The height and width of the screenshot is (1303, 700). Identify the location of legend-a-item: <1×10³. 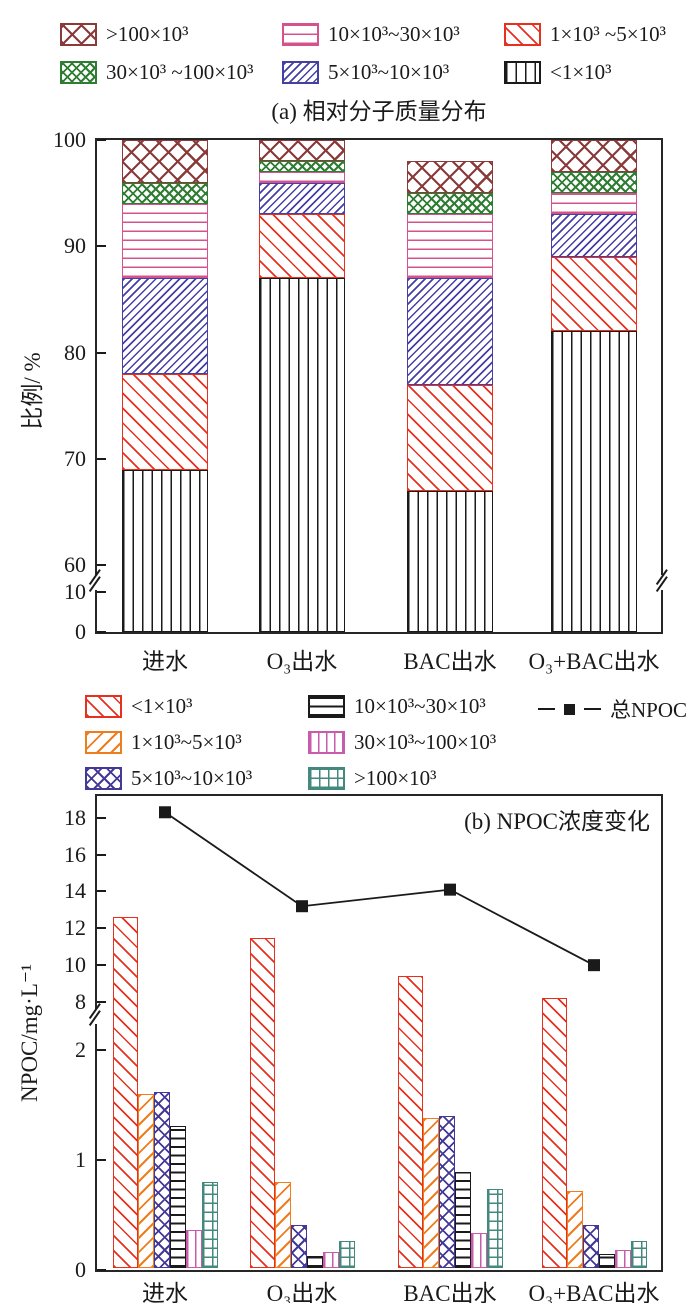
(557, 72).